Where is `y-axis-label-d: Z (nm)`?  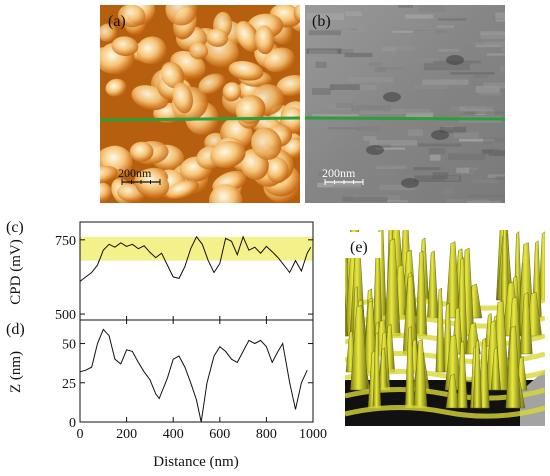
y-axis-label-d: Z (nm) is located at coordinates (16, 372).